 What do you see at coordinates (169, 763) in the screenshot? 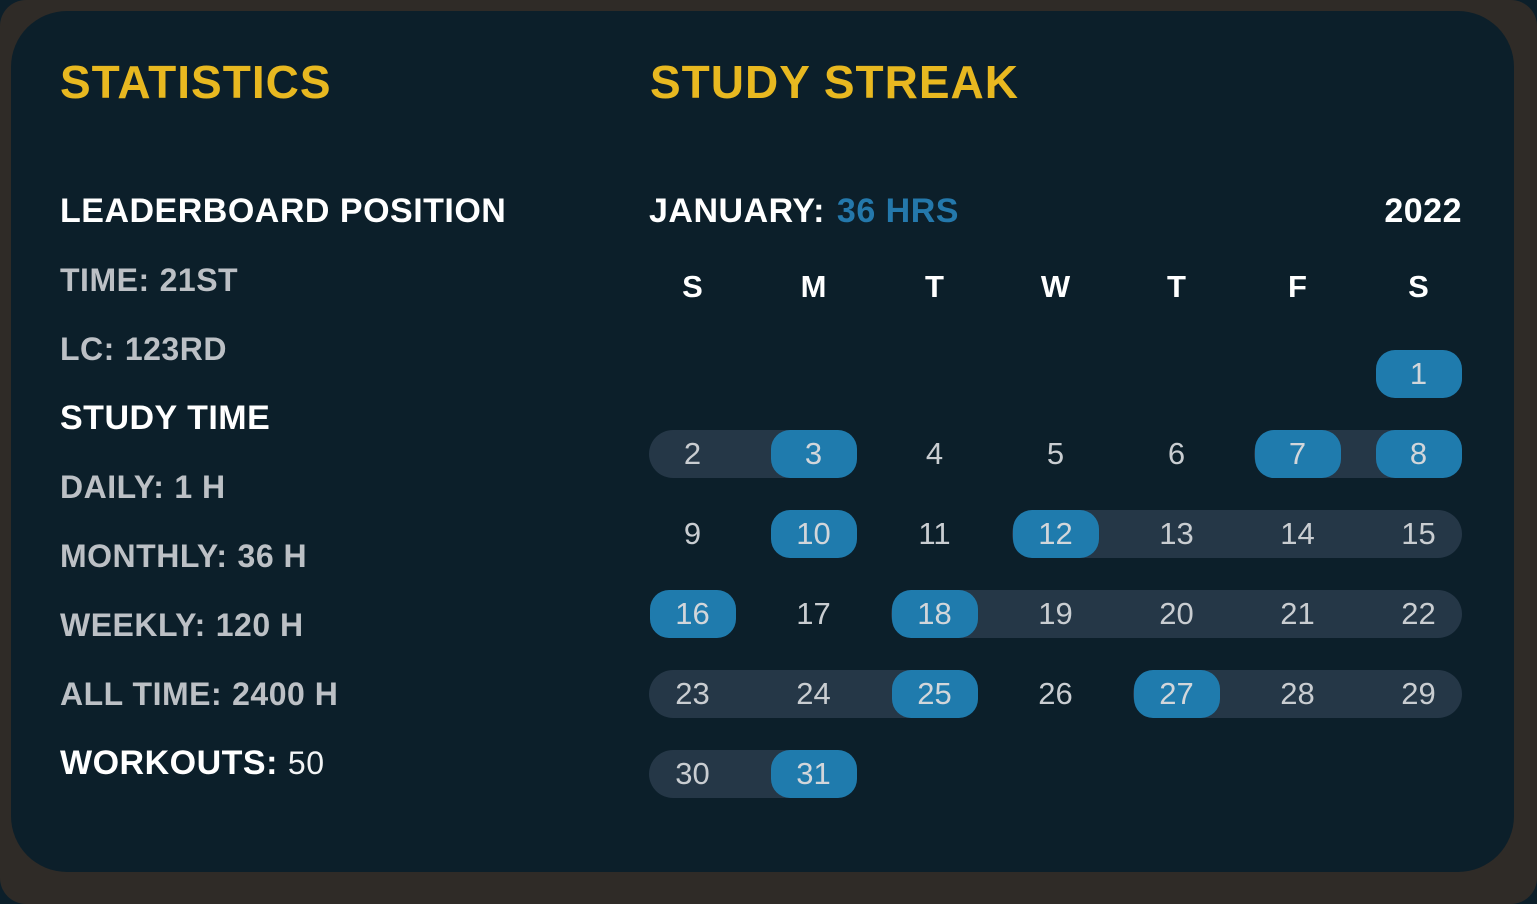
I see `workouts-count-label: WORKOUTS:` at bounding box center [169, 763].